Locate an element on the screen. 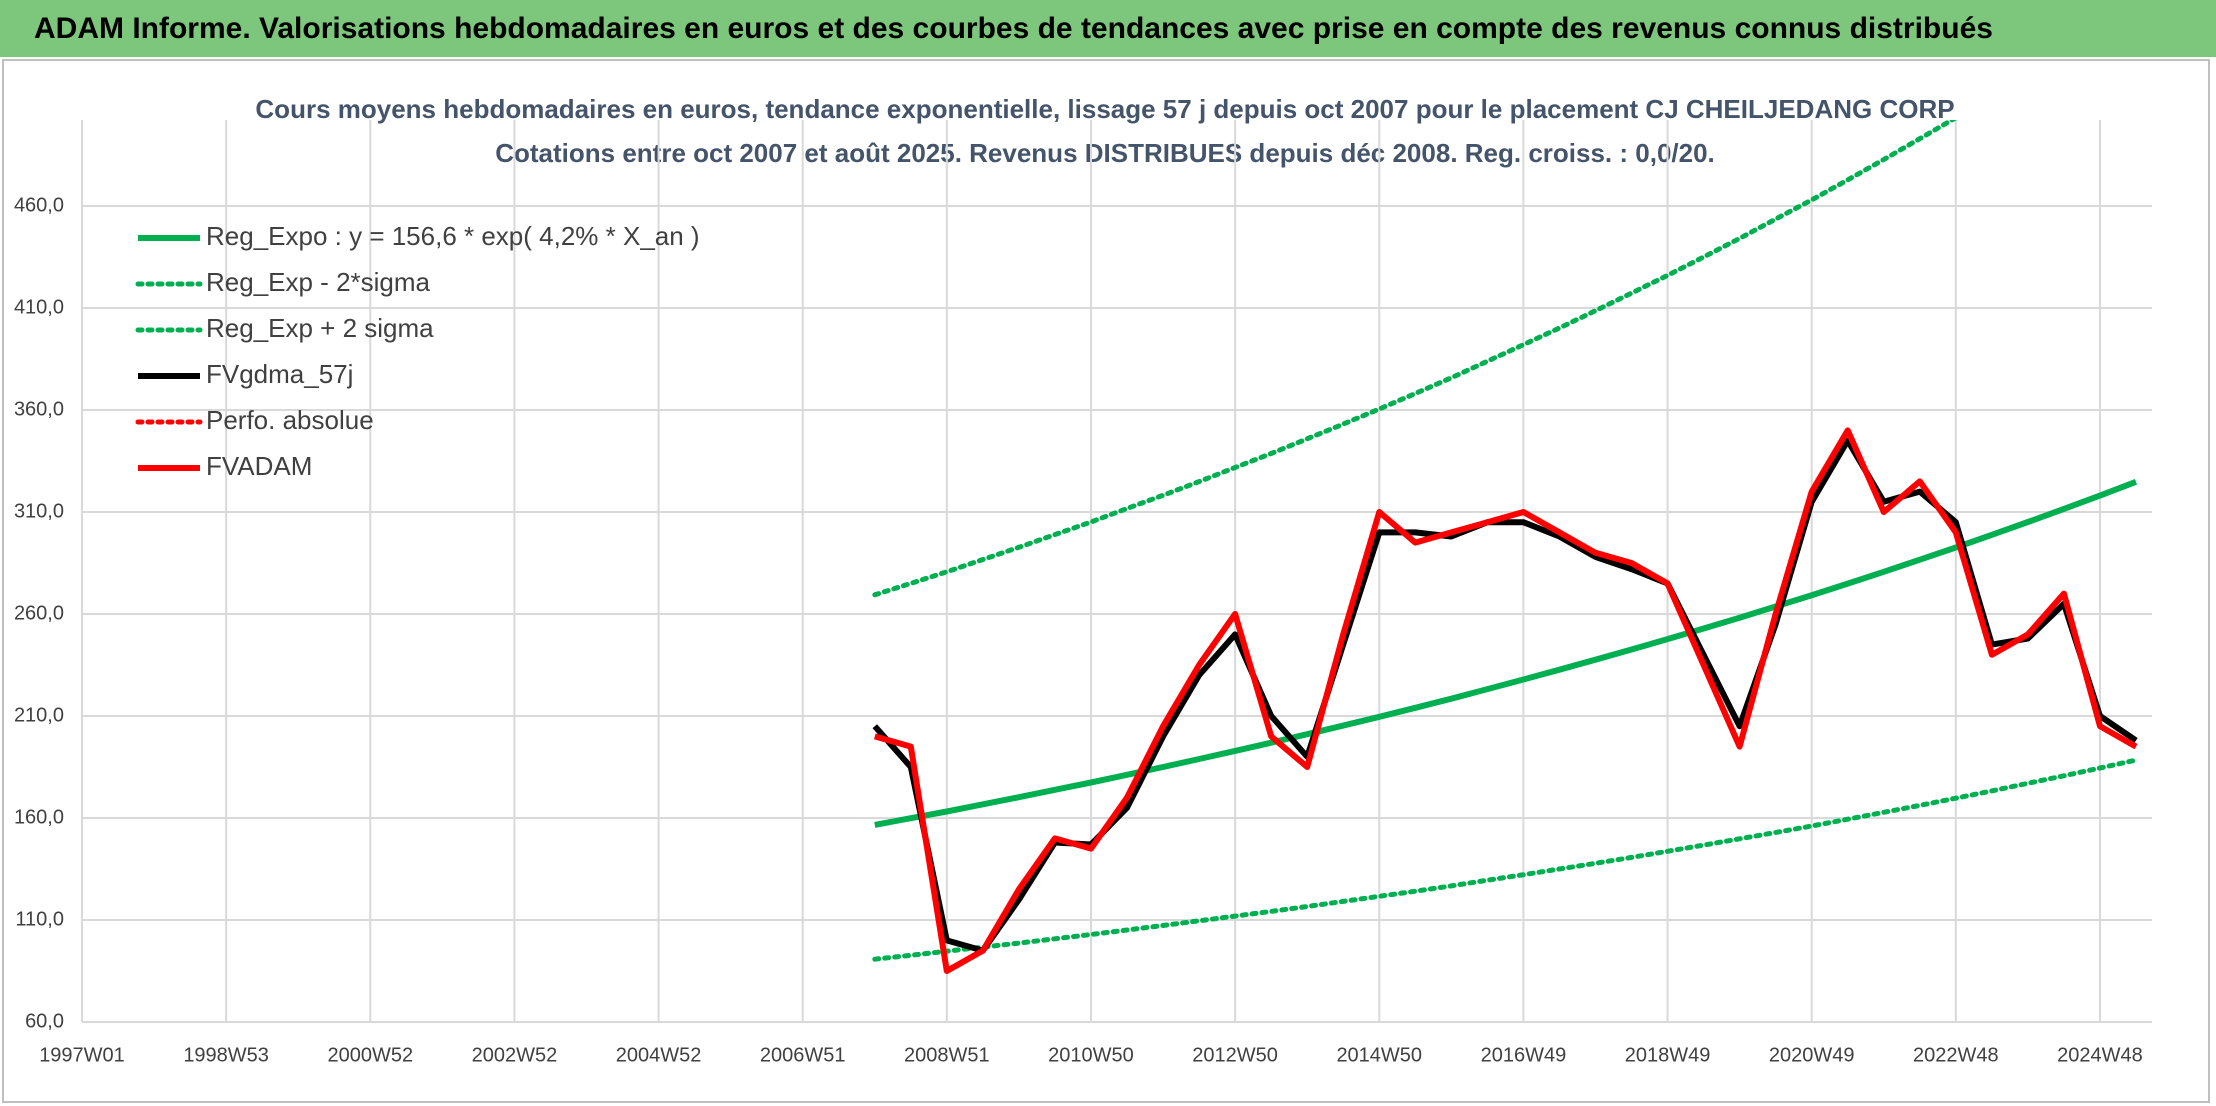 This screenshot has width=2216, height=1106. header-bar is located at coordinates (1108, 28).